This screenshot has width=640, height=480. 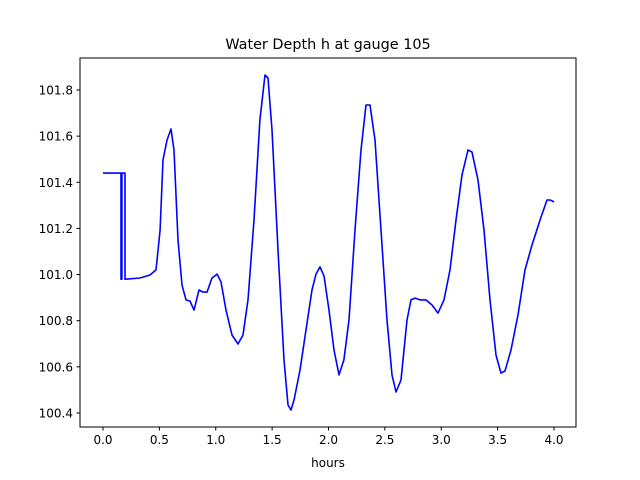 I want to click on x-tick-label: 2.5, so click(x=384, y=440).